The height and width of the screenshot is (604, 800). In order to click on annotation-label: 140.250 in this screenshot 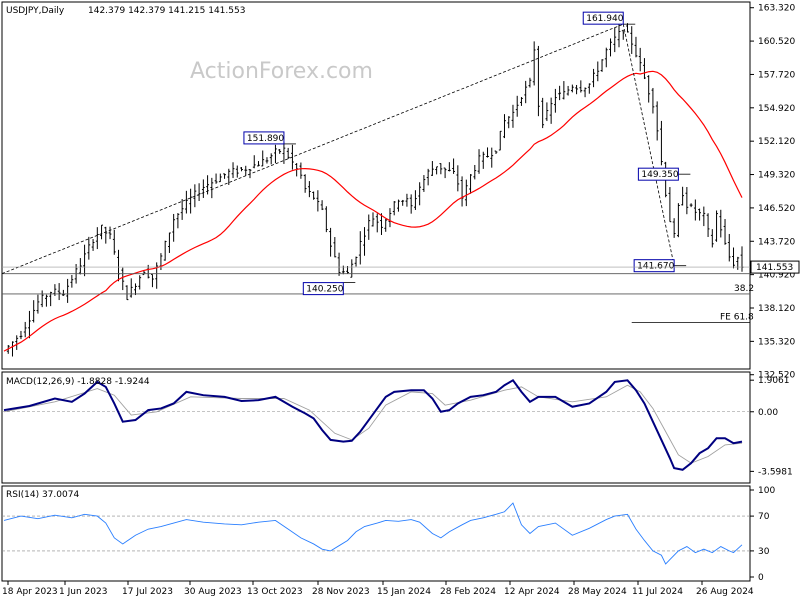, I will do `click(324, 290)`.